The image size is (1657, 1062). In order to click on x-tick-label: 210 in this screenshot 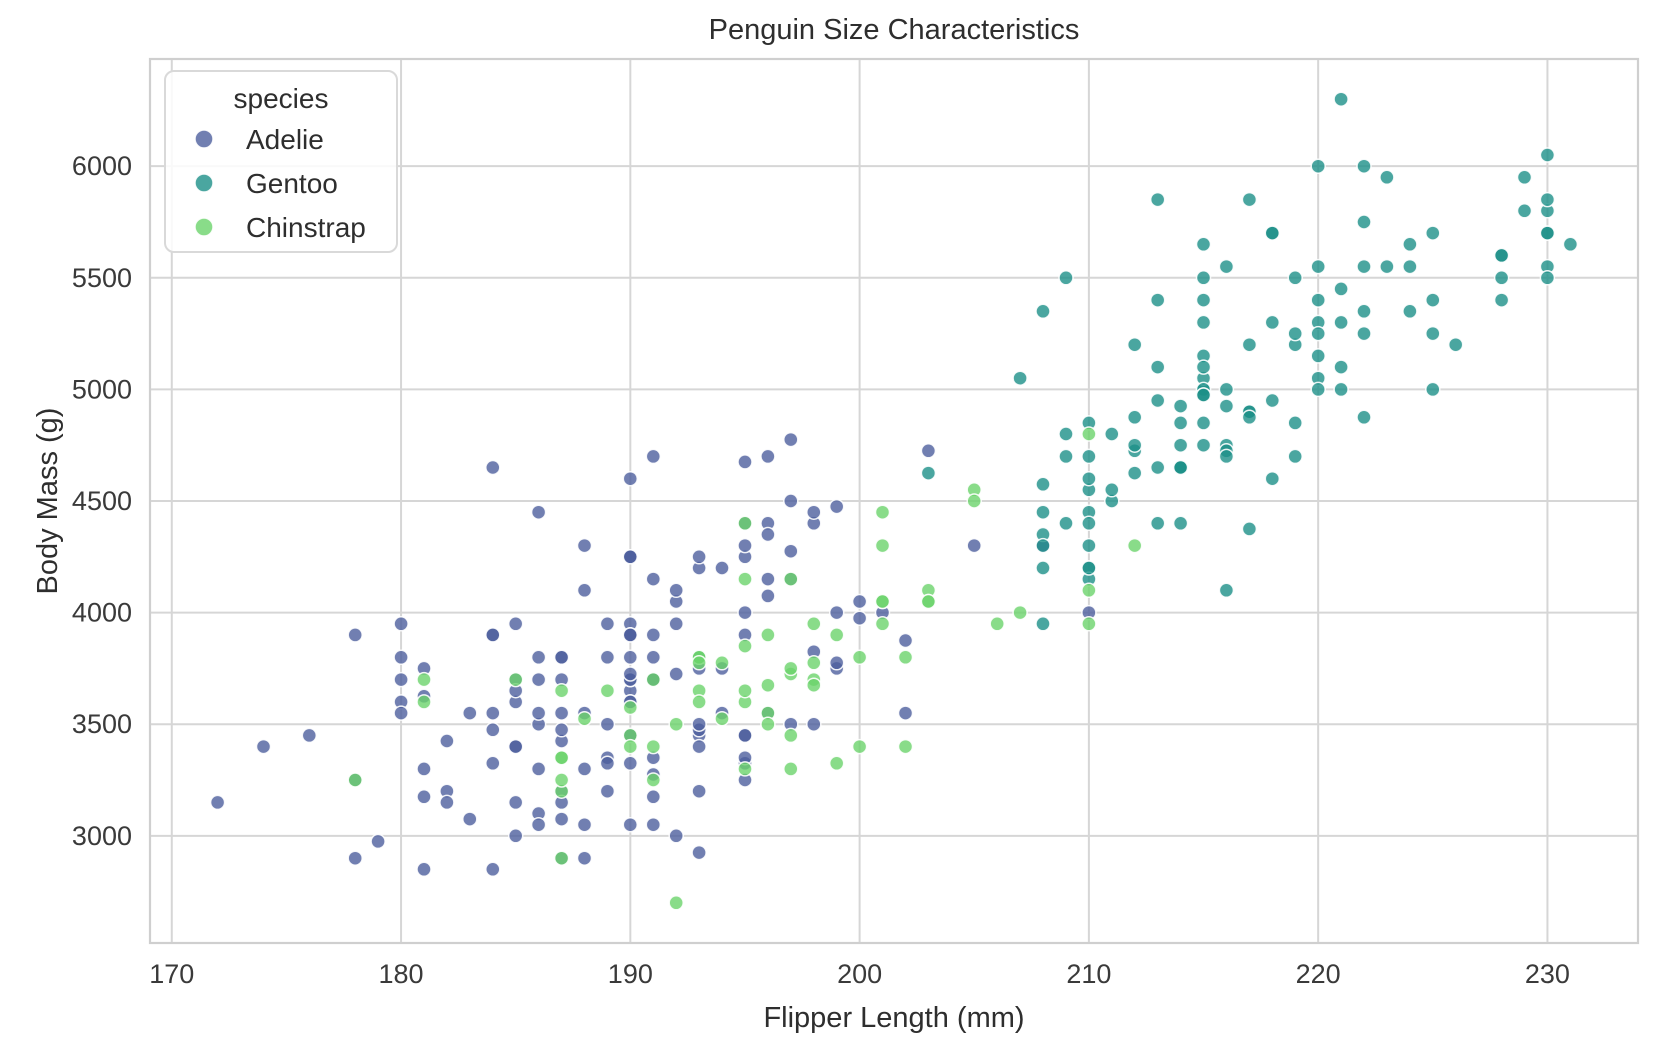, I will do `click(1088, 974)`.